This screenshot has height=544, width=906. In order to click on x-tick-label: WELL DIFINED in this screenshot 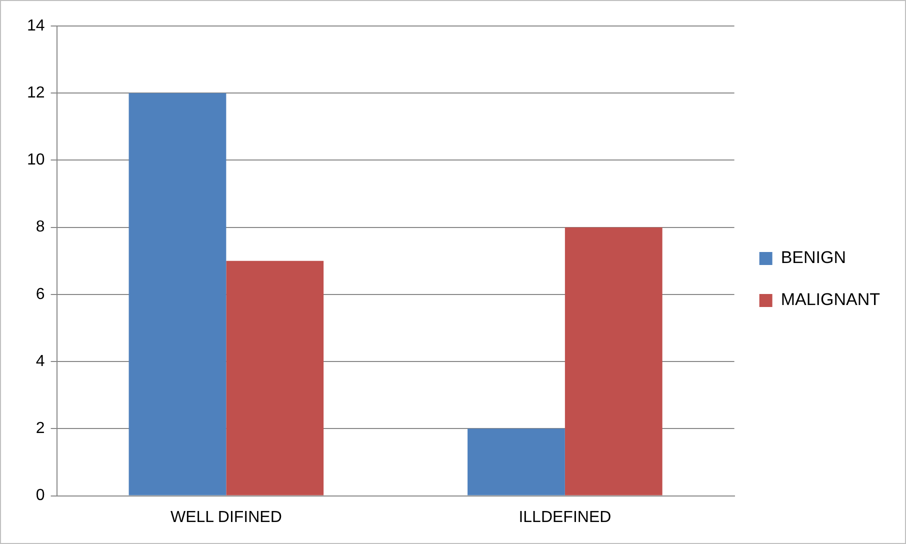, I will do `click(226, 517)`.